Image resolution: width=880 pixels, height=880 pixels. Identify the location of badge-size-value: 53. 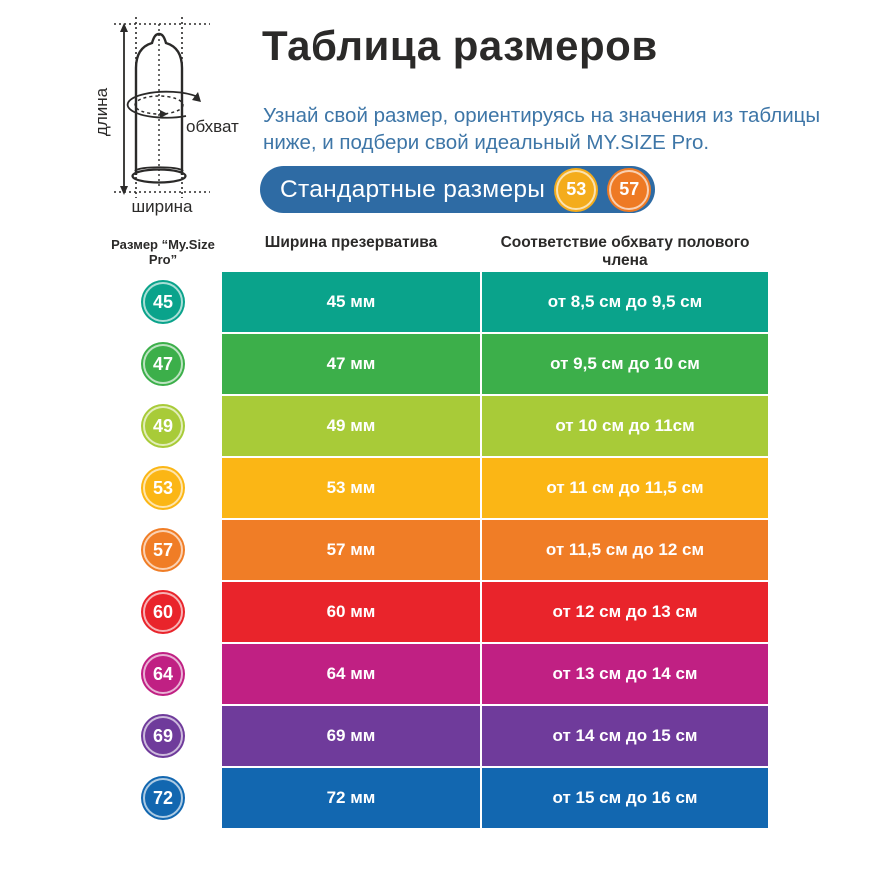
(576, 189).